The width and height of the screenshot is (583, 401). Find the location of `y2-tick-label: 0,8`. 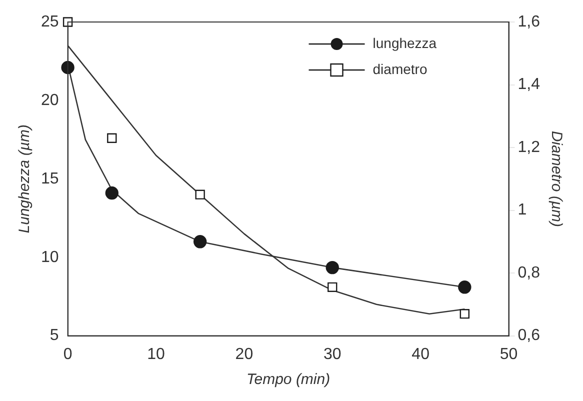

y2-tick-label: 0,8 is located at coordinates (529, 273).